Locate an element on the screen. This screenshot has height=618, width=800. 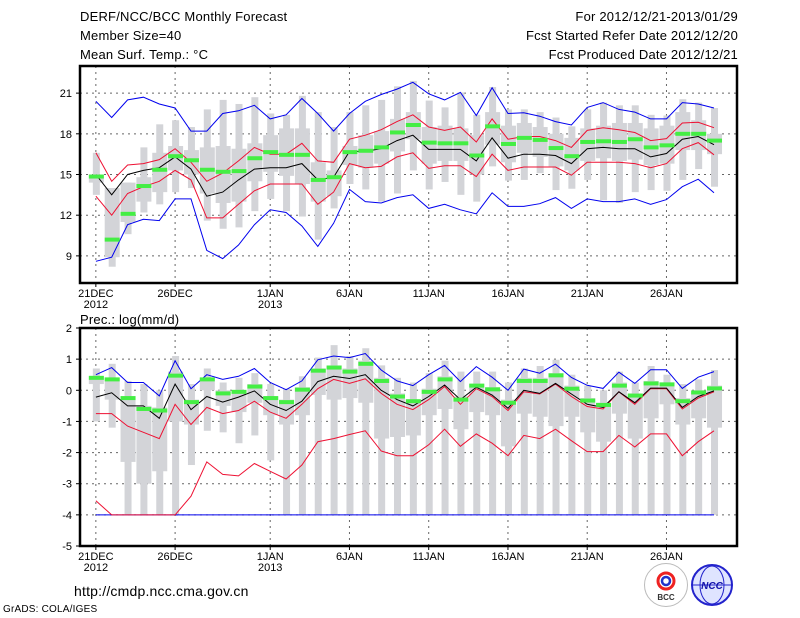
temp-xtick-label: 21JAN is located at coordinates (587, 294).